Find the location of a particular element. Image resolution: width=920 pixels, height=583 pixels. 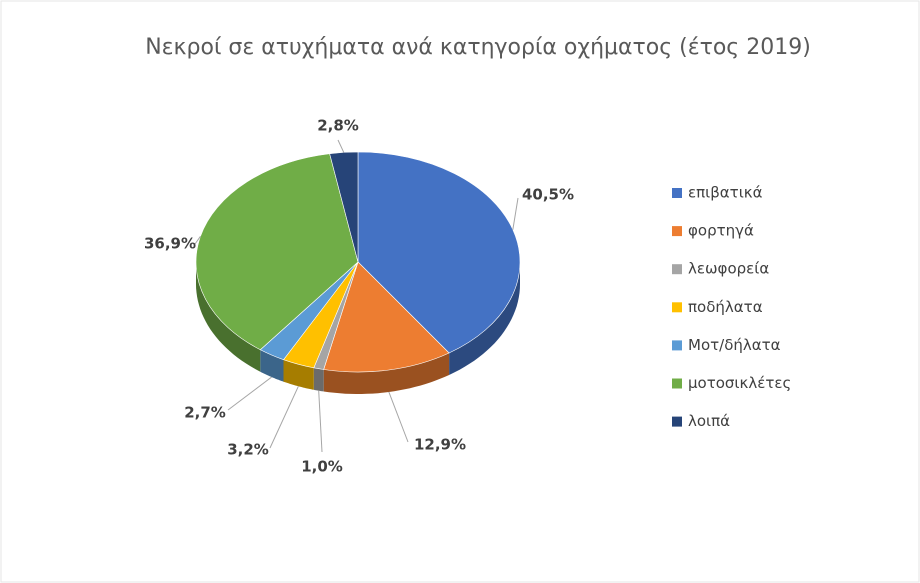

legend-label: Μοτ/δήλατα is located at coordinates (734, 345).